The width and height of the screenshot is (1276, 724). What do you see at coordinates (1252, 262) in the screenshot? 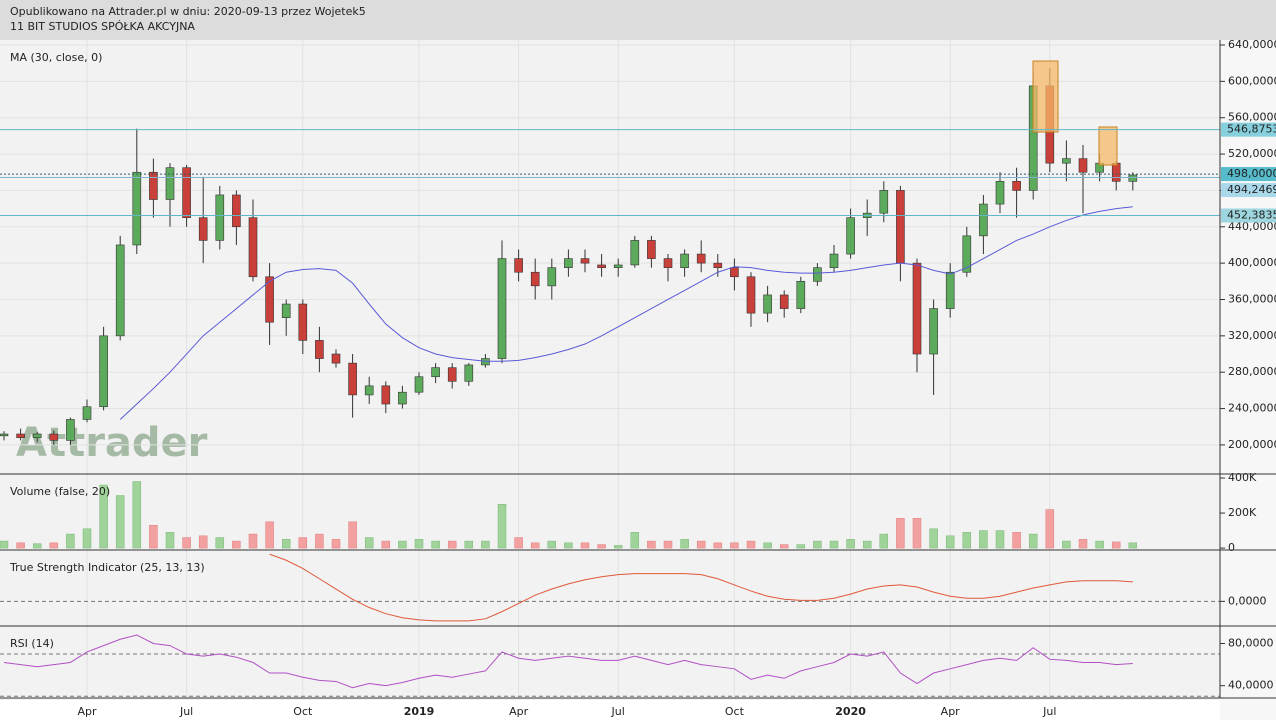
I see `y-tick-label: 400,0000` at bounding box center [1252, 262].